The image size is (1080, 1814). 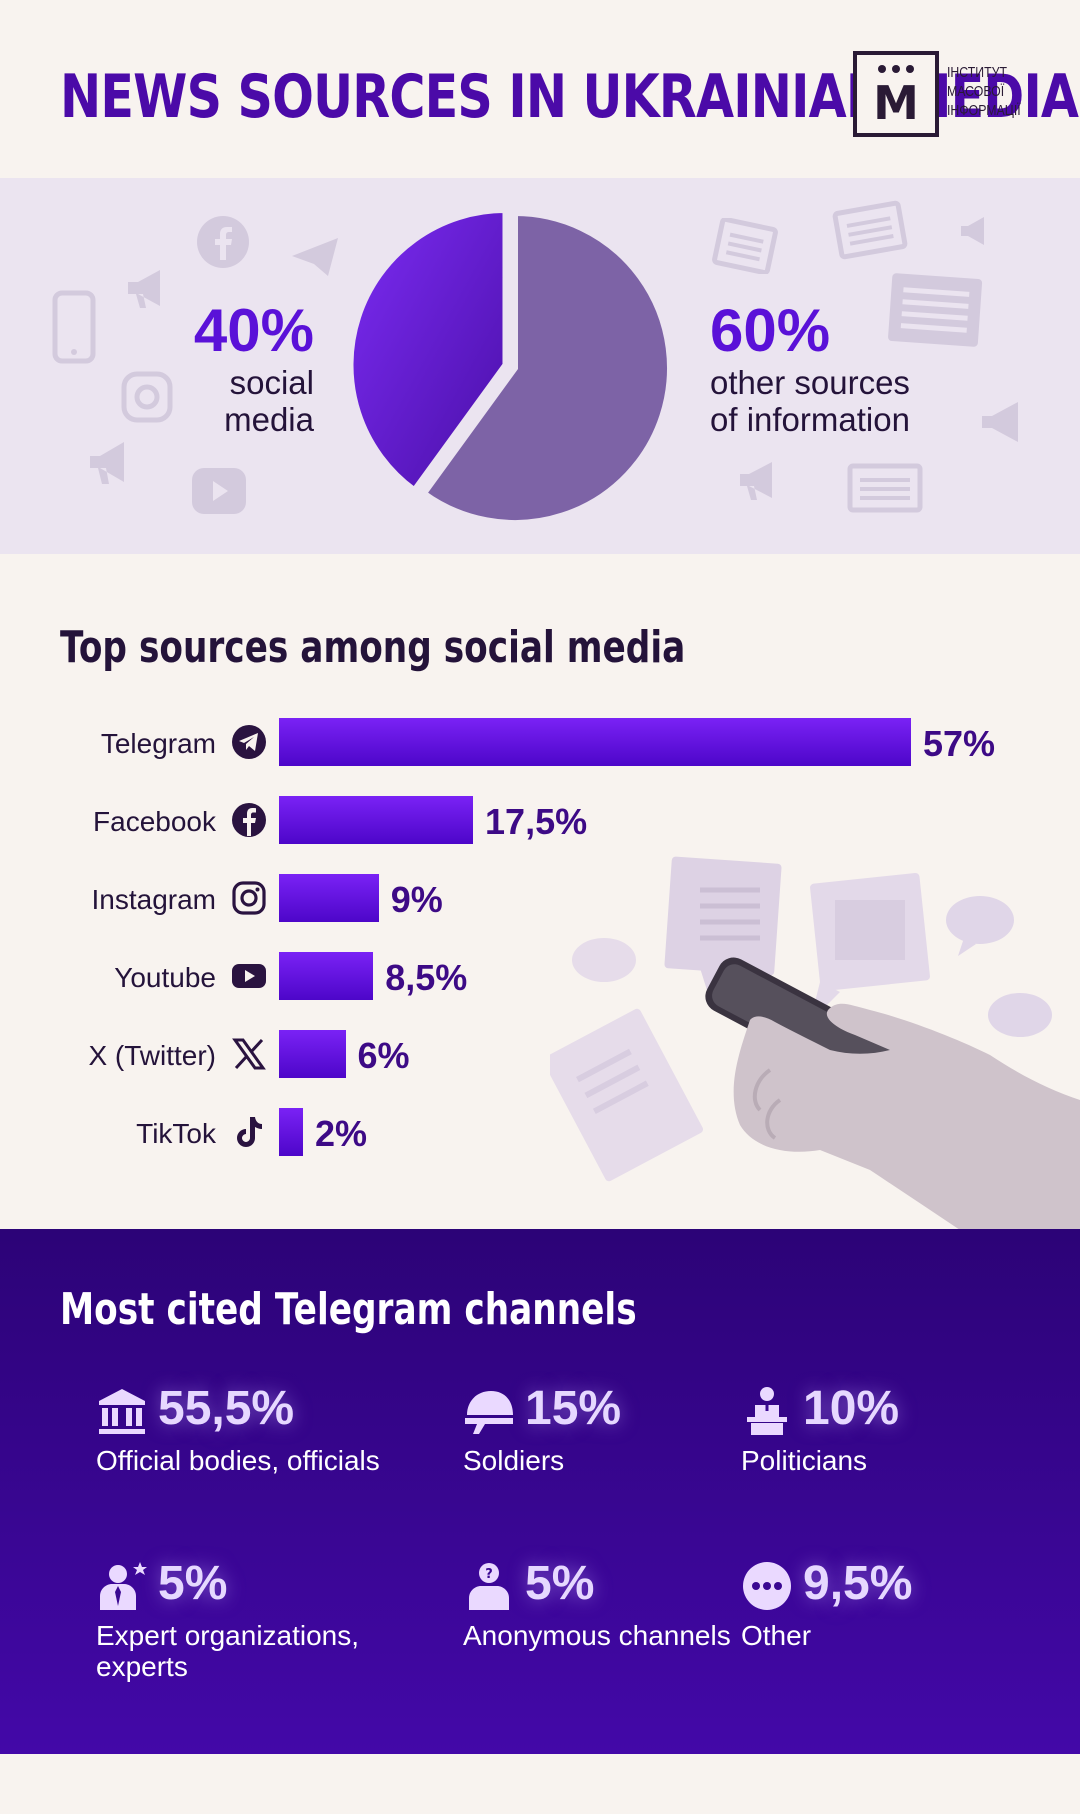 What do you see at coordinates (536, 821) in the screenshot?
I see `bar-value-label: 17,5%` at bounding box center [536, 821].